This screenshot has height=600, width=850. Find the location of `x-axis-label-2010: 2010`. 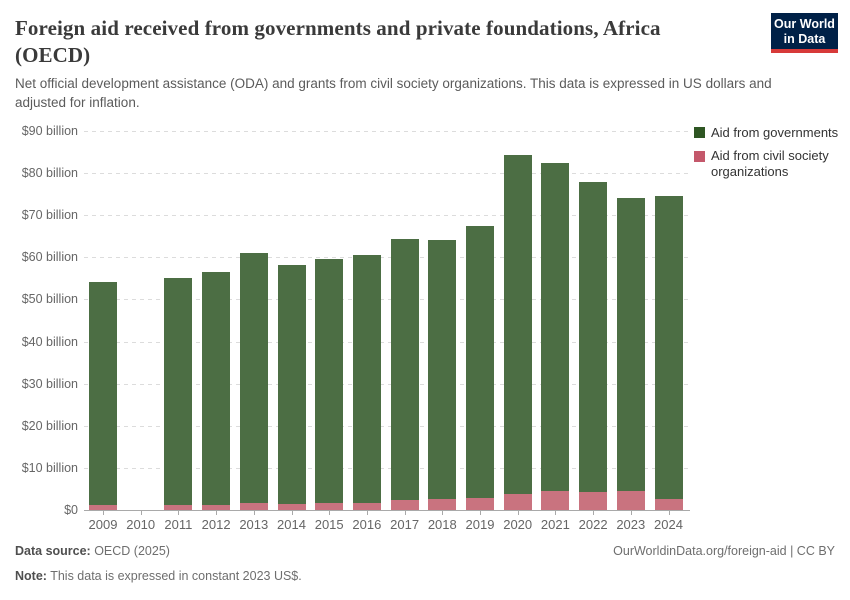

x-axis-label-2010: 2010 is located at coordinates (141, 524).